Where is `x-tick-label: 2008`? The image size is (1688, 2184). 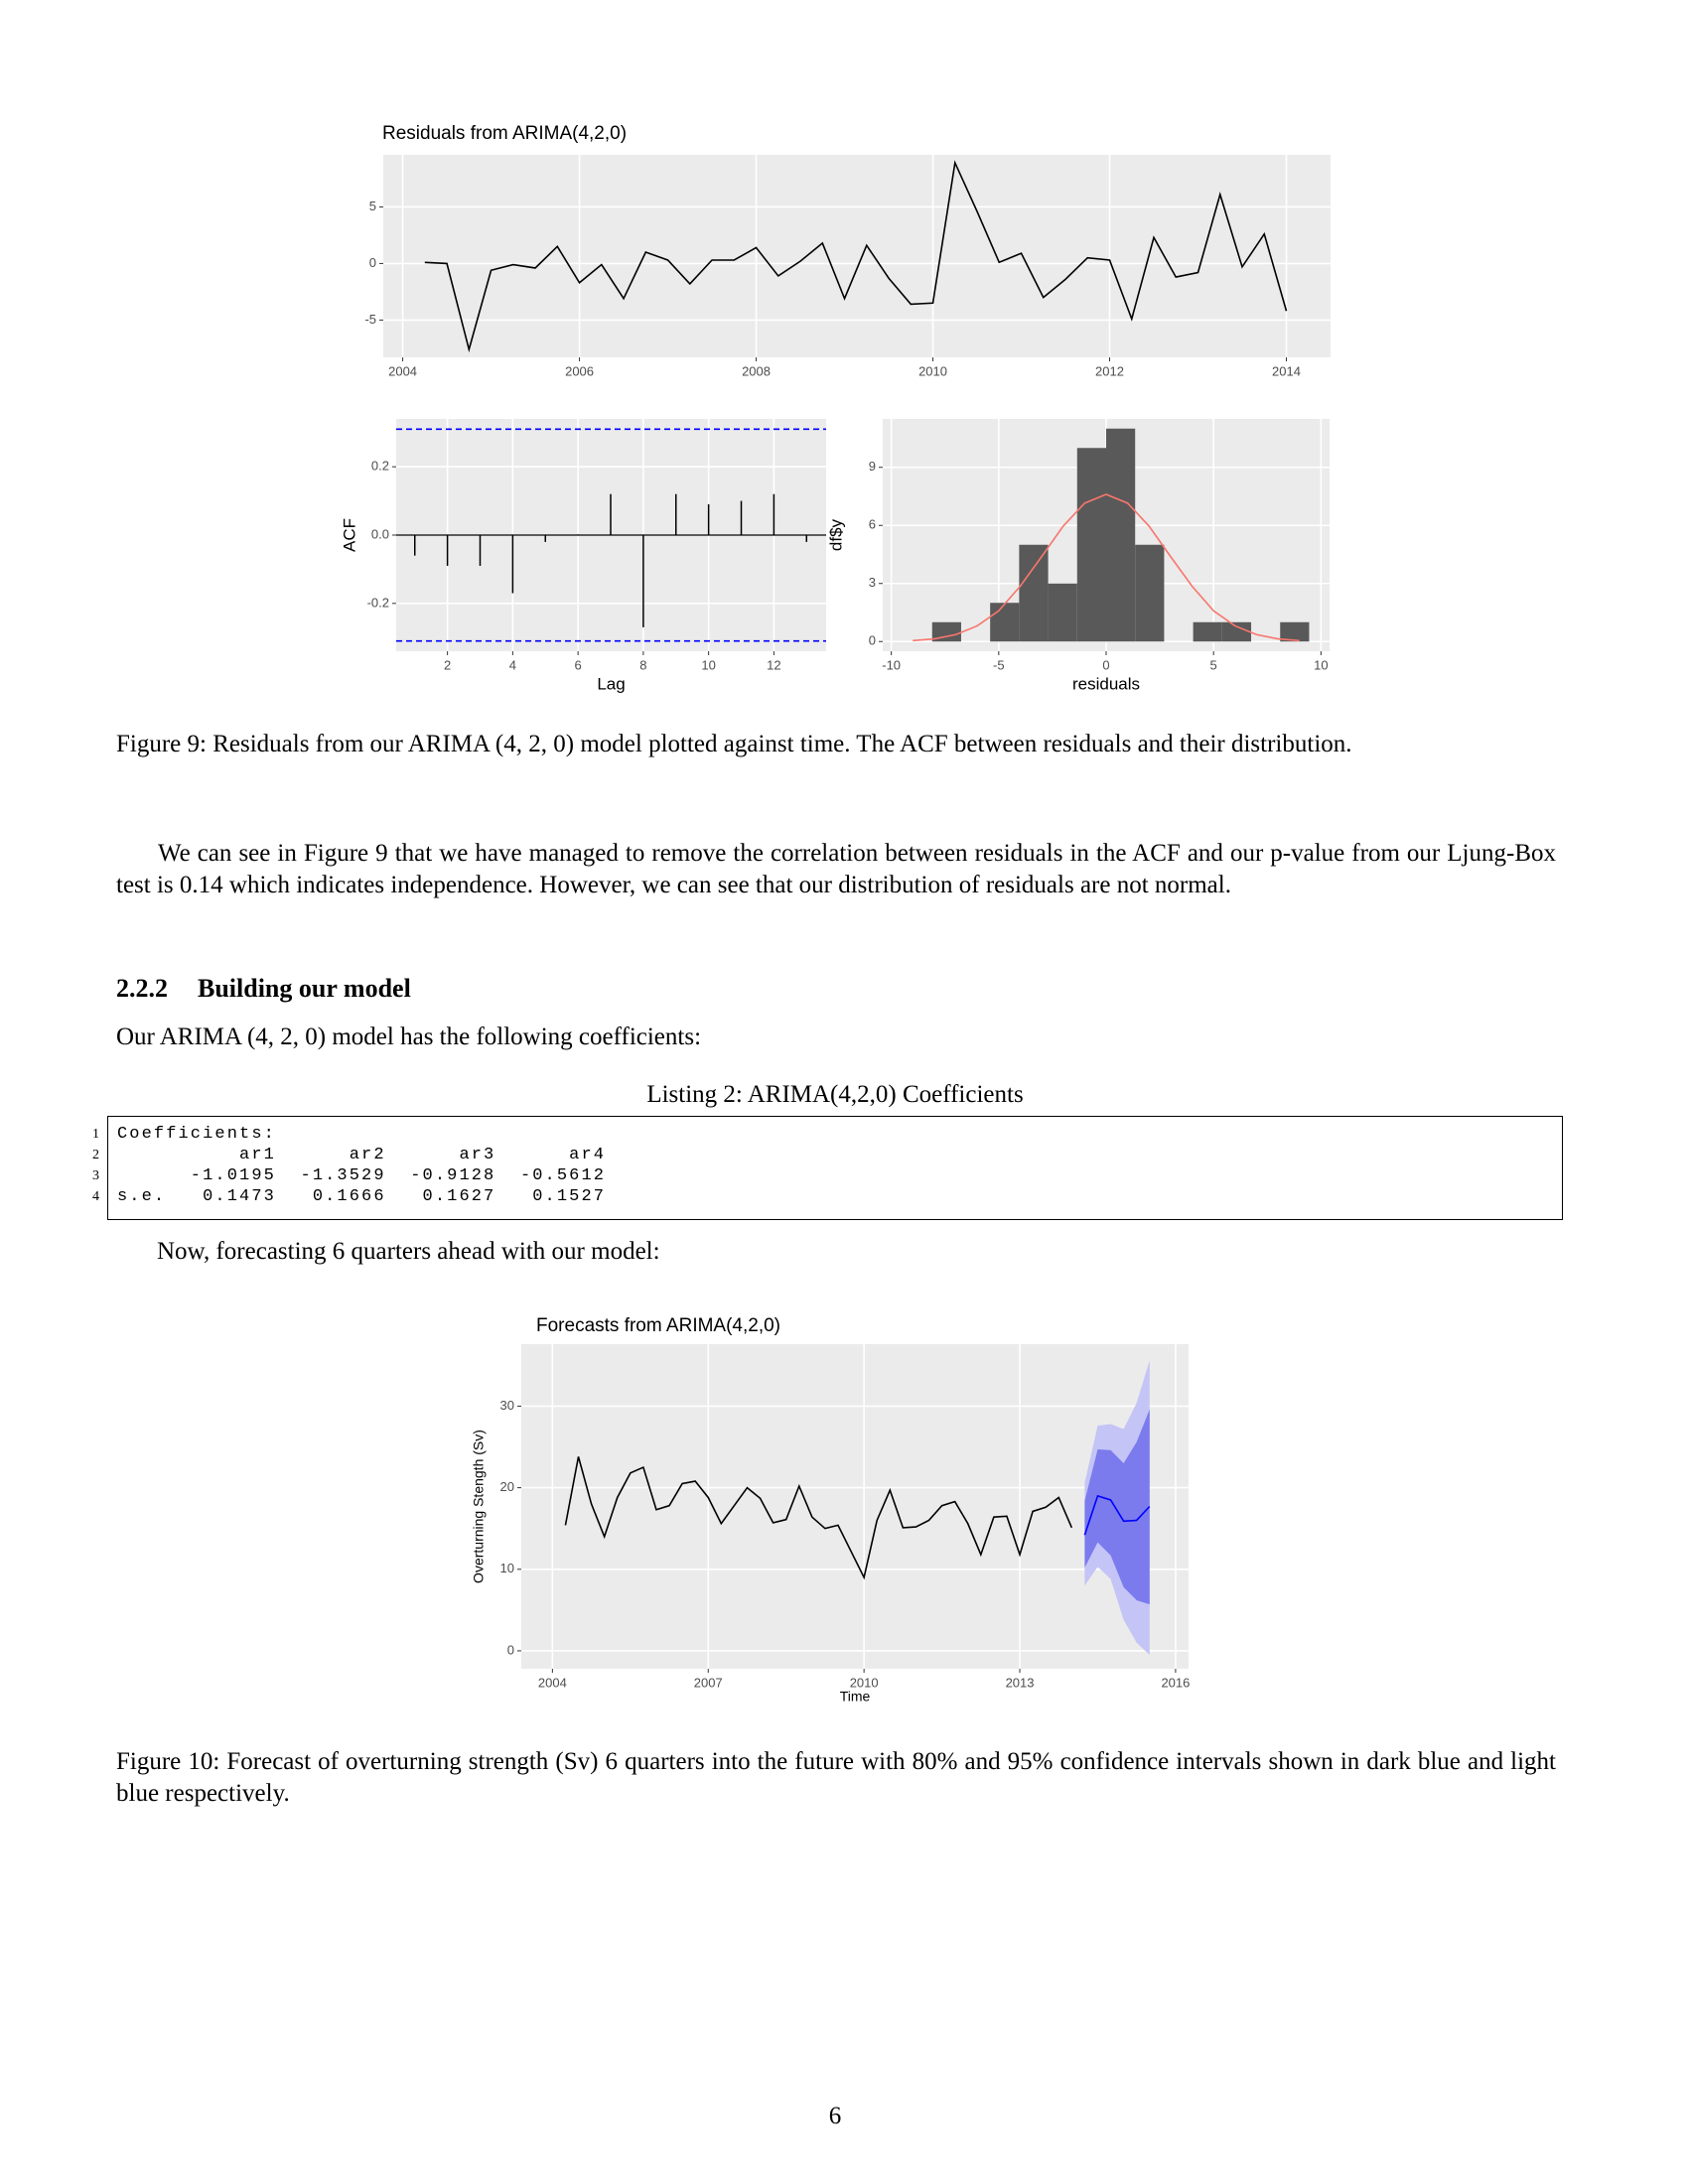
x-tick-label: 2008 is located at coordinates (756, 370).